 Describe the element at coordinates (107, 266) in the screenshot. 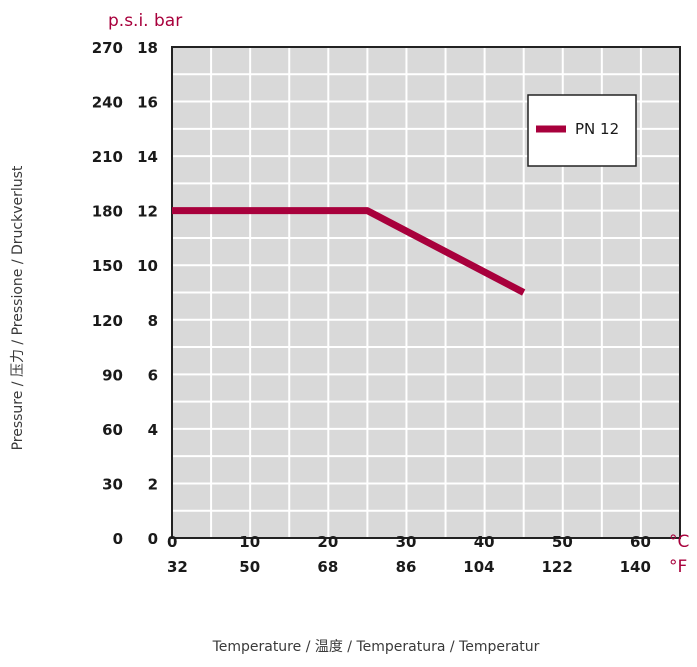

I see `y-tick-psi: 150` at that location.